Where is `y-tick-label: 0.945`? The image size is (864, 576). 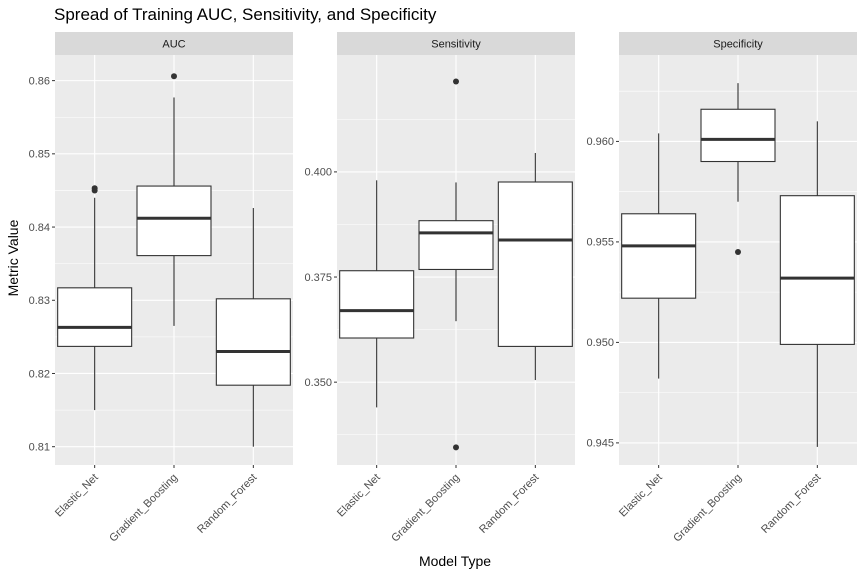
y-tick-label: 0.945 is located at coordinates (600, 444).